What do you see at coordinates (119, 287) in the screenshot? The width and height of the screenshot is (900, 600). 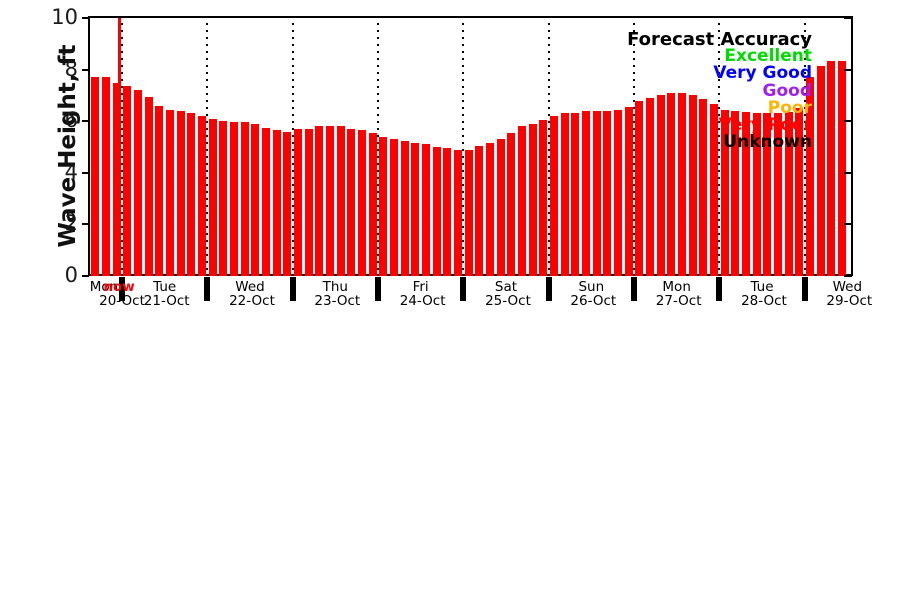 I see `now-label: now` at bounding box center [119, 287].